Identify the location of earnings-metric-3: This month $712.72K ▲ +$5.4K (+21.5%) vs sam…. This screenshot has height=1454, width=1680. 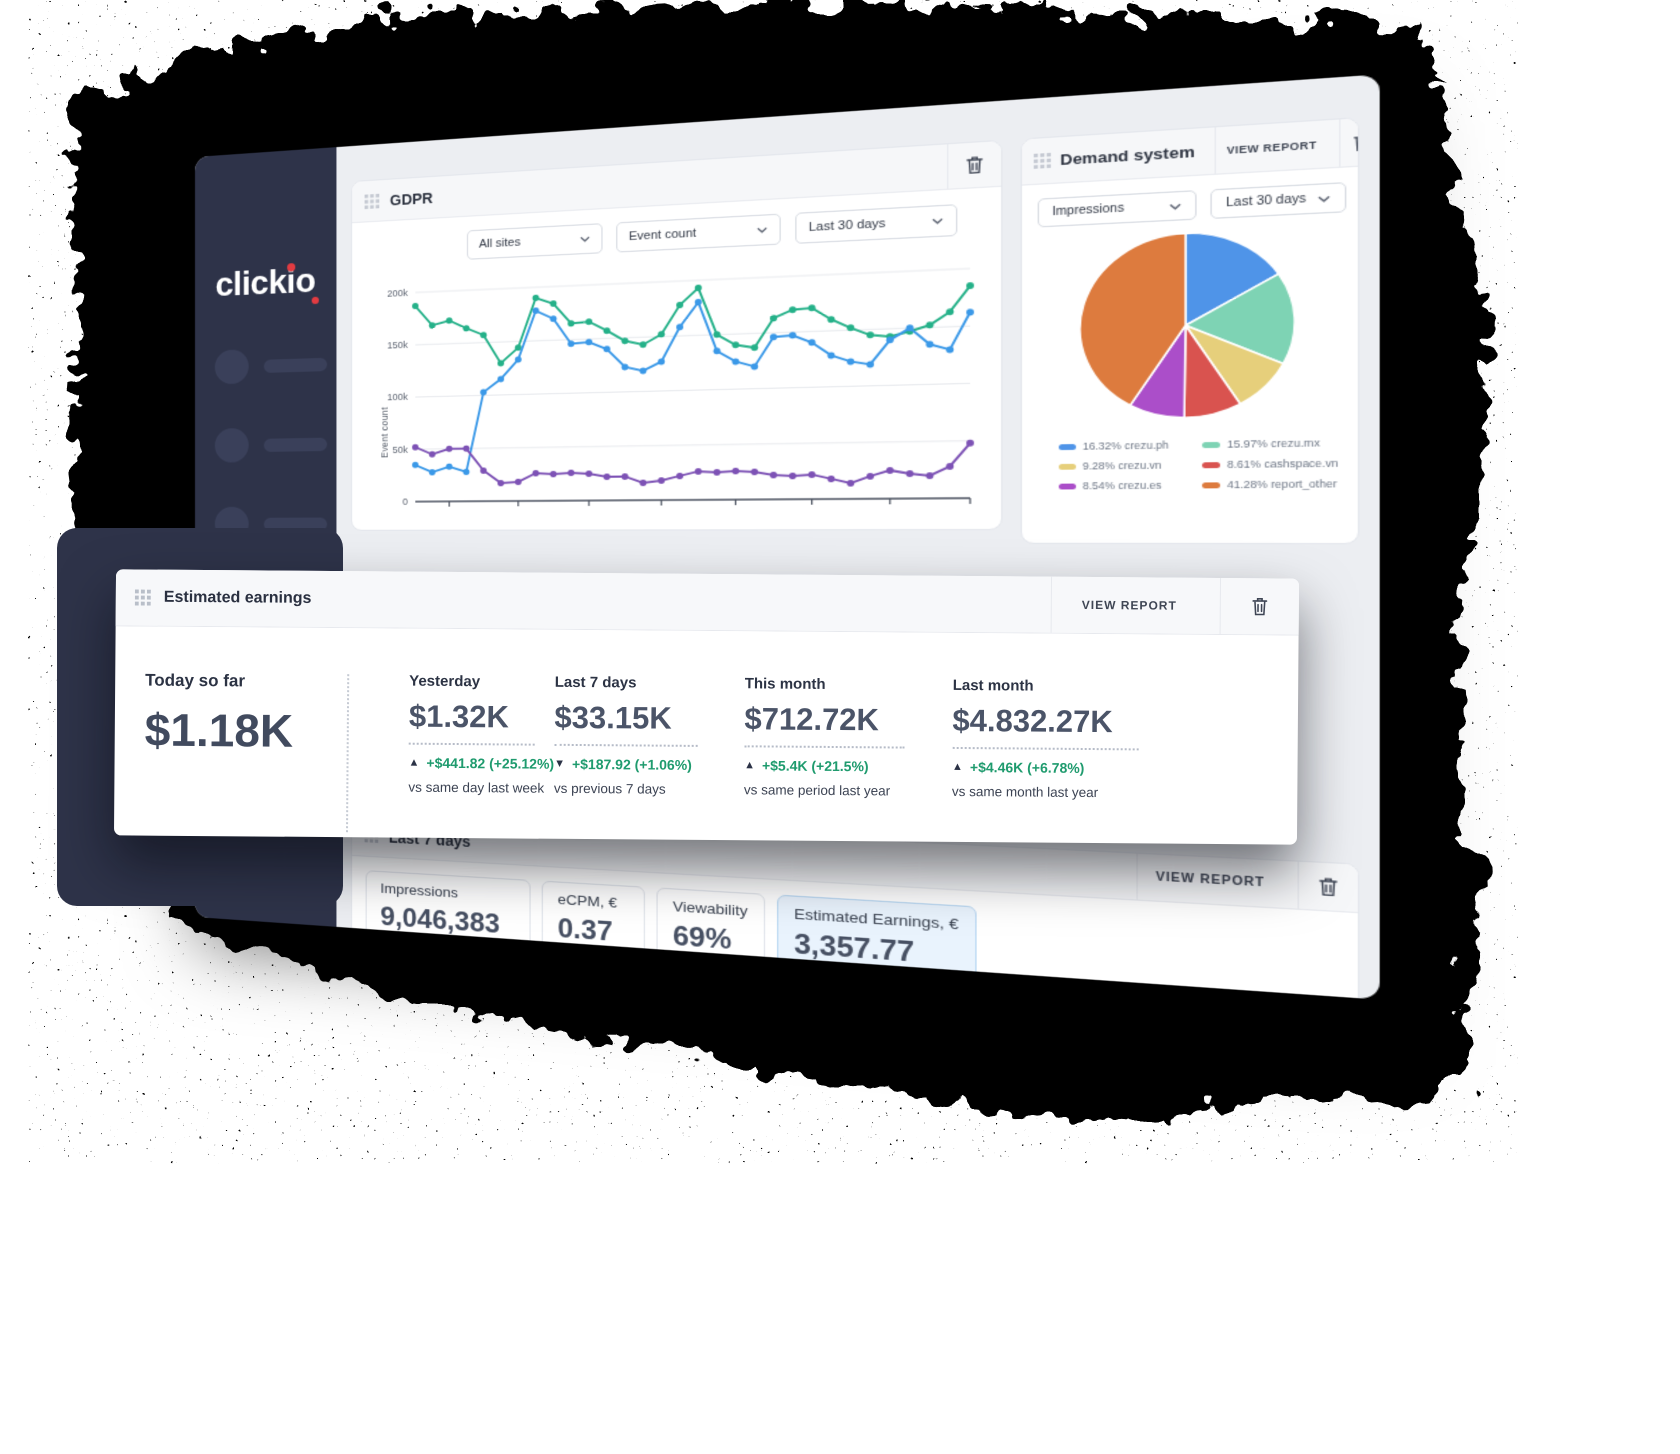
(848, 756).